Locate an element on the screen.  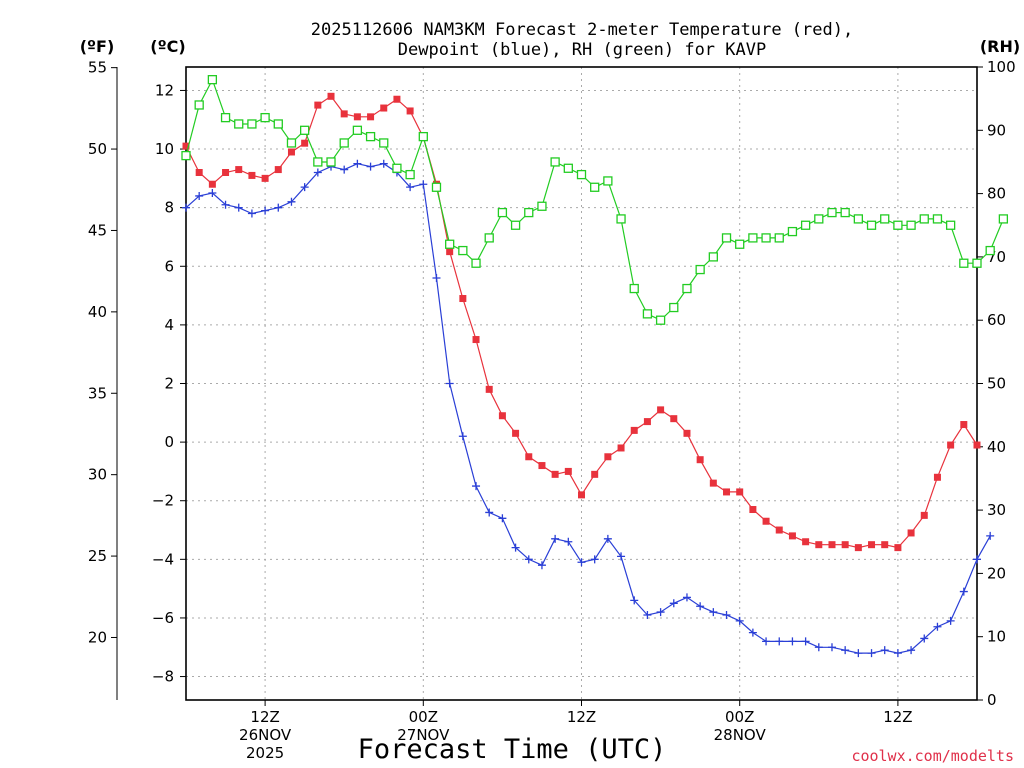
rh-tick-label: 0 is located at coordinates (992, 700).